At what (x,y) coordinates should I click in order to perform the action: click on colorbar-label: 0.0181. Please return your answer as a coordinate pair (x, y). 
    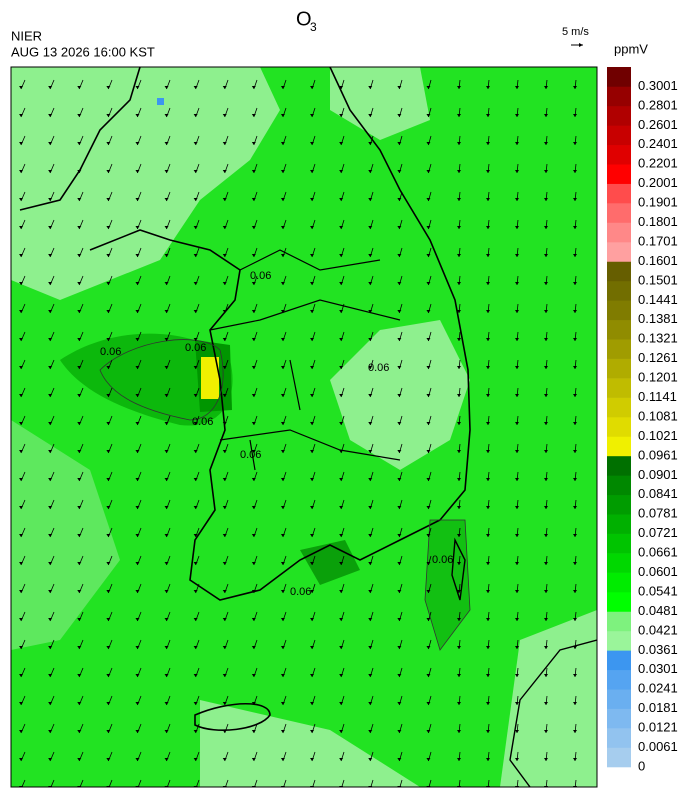
    Looking at the image, I should click on (658, 707).